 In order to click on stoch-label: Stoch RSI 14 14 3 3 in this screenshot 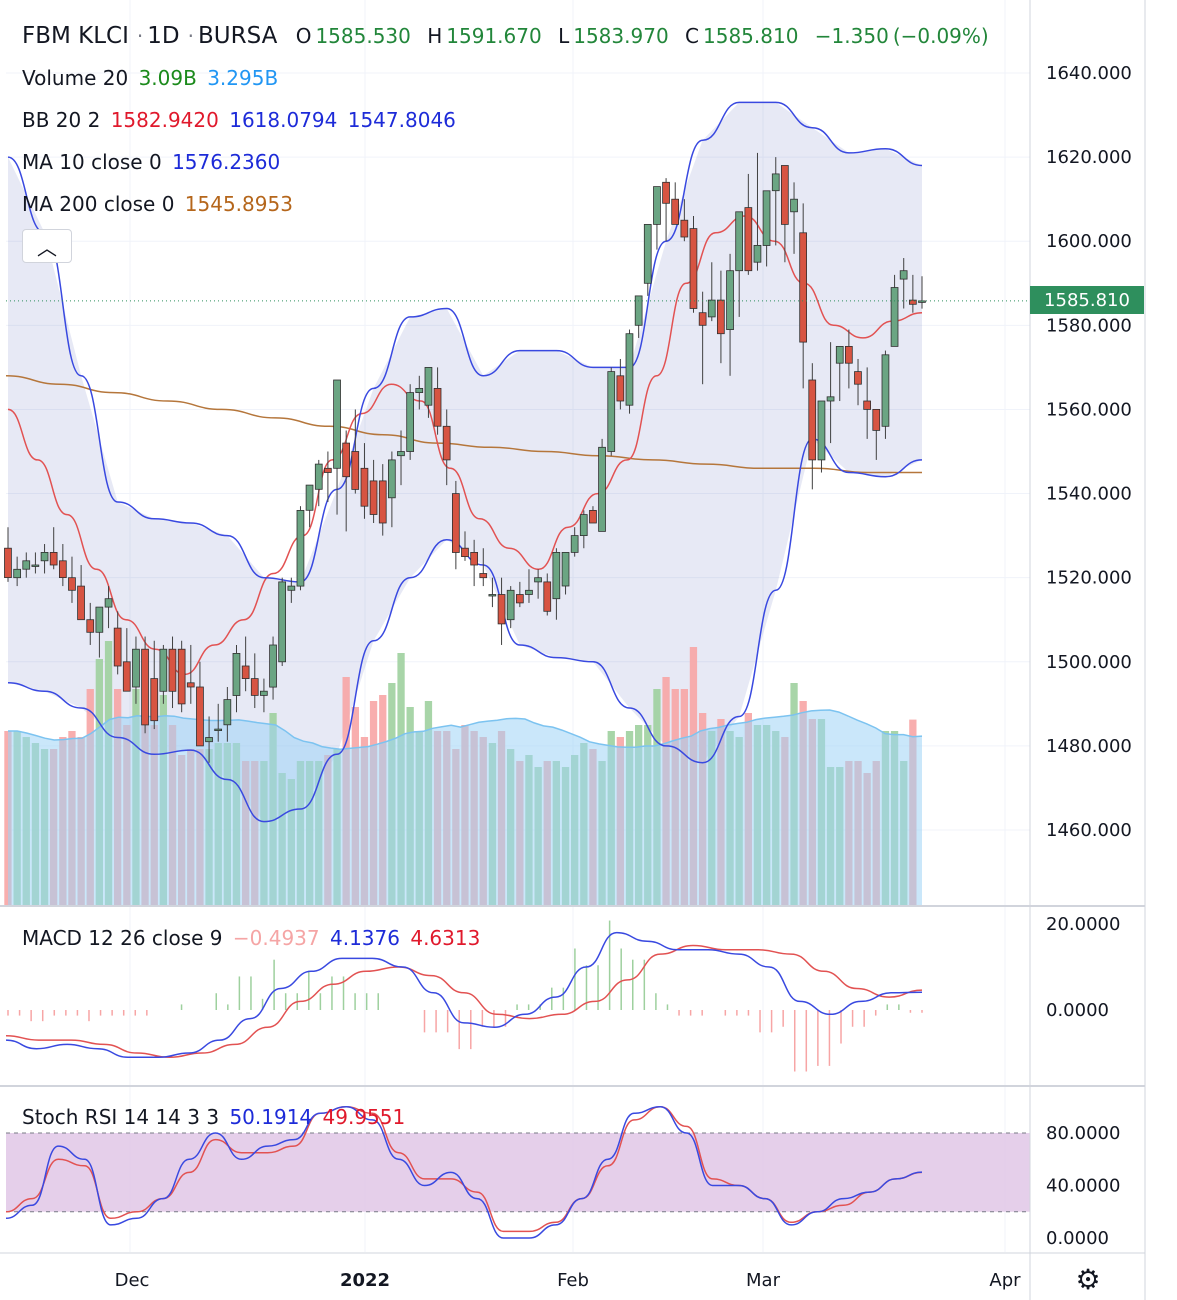, I will do `click(121, 1117)`.